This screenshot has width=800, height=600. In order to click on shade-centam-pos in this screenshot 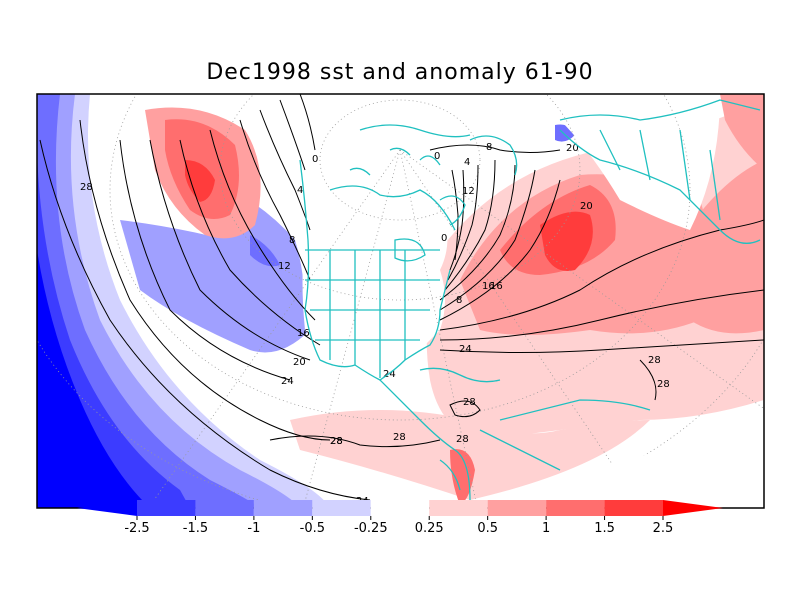, I will do `click(462, 477)`.